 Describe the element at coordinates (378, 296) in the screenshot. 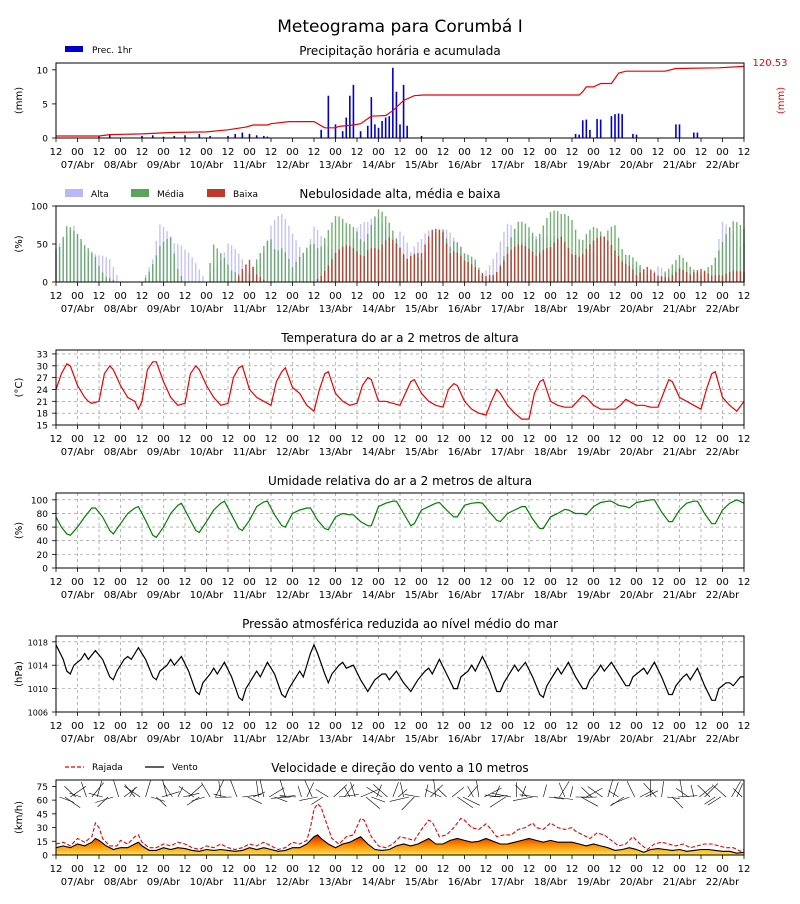

I see `clouds-xtick-label: 00` at that location.